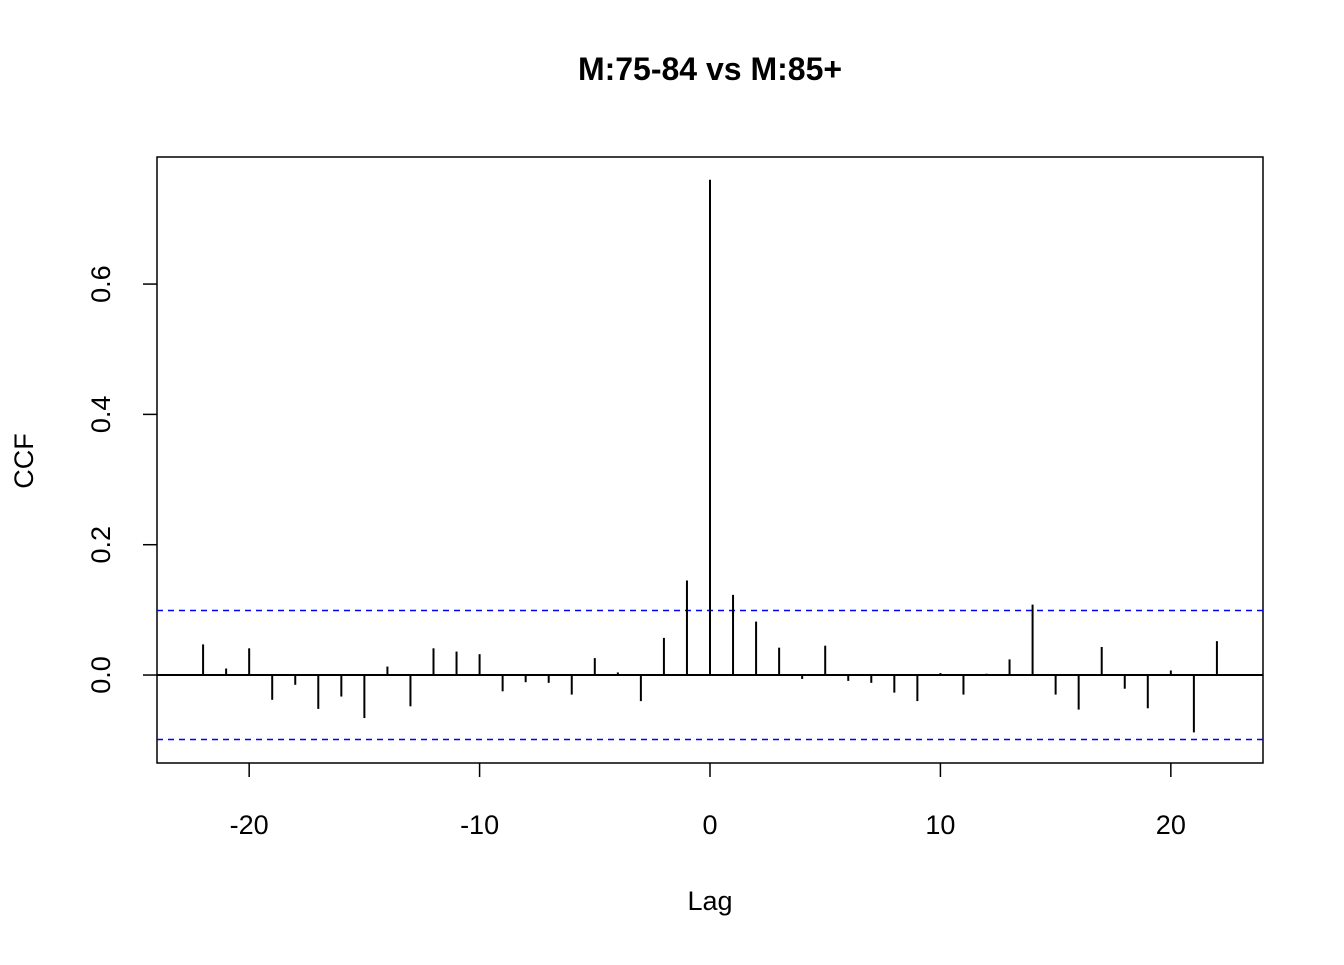  I want to click on y-tick-label: 0.4, so click(101, 415).